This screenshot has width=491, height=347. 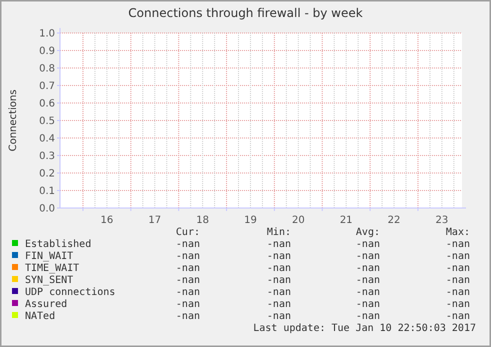 What do you see at coordinates (298, 220) in the screenshot?
I see `x-tick-label: 20` at bounding box center [298, 220].